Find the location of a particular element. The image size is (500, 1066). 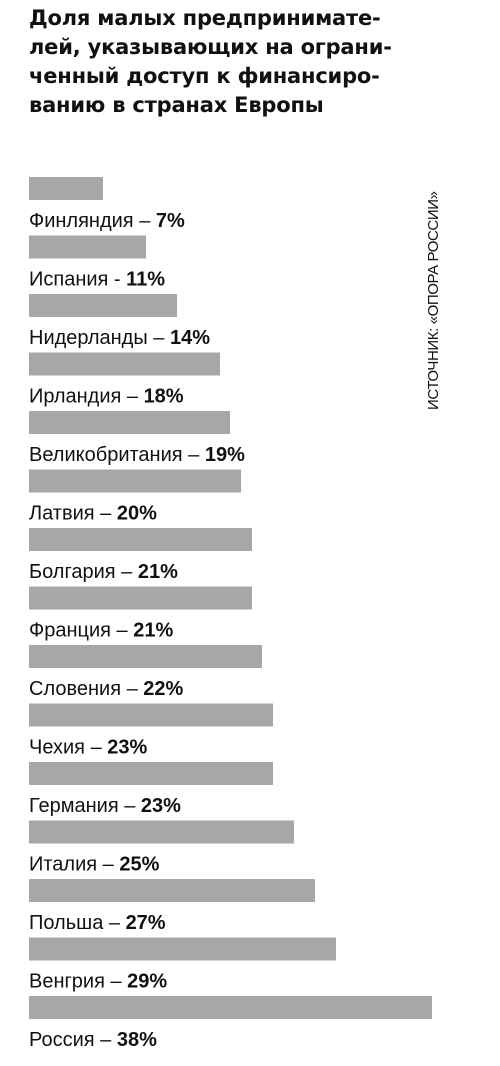

category-label: Латвия – is located at coordinates (73, 514).